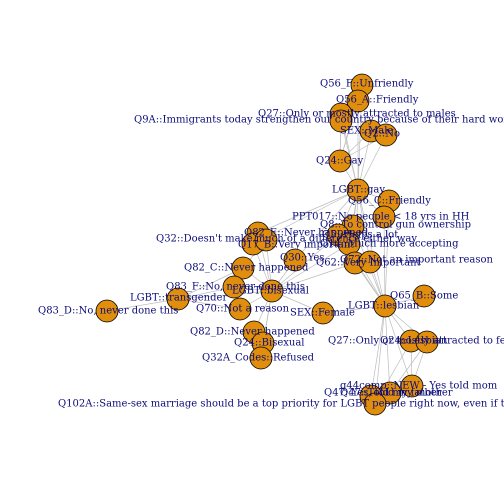 This screenshot has height=504, width=504. Describe the element at coordinates (377, 100) in the screenshot. I see `node-label: Q56_A::Friendly` at that location.